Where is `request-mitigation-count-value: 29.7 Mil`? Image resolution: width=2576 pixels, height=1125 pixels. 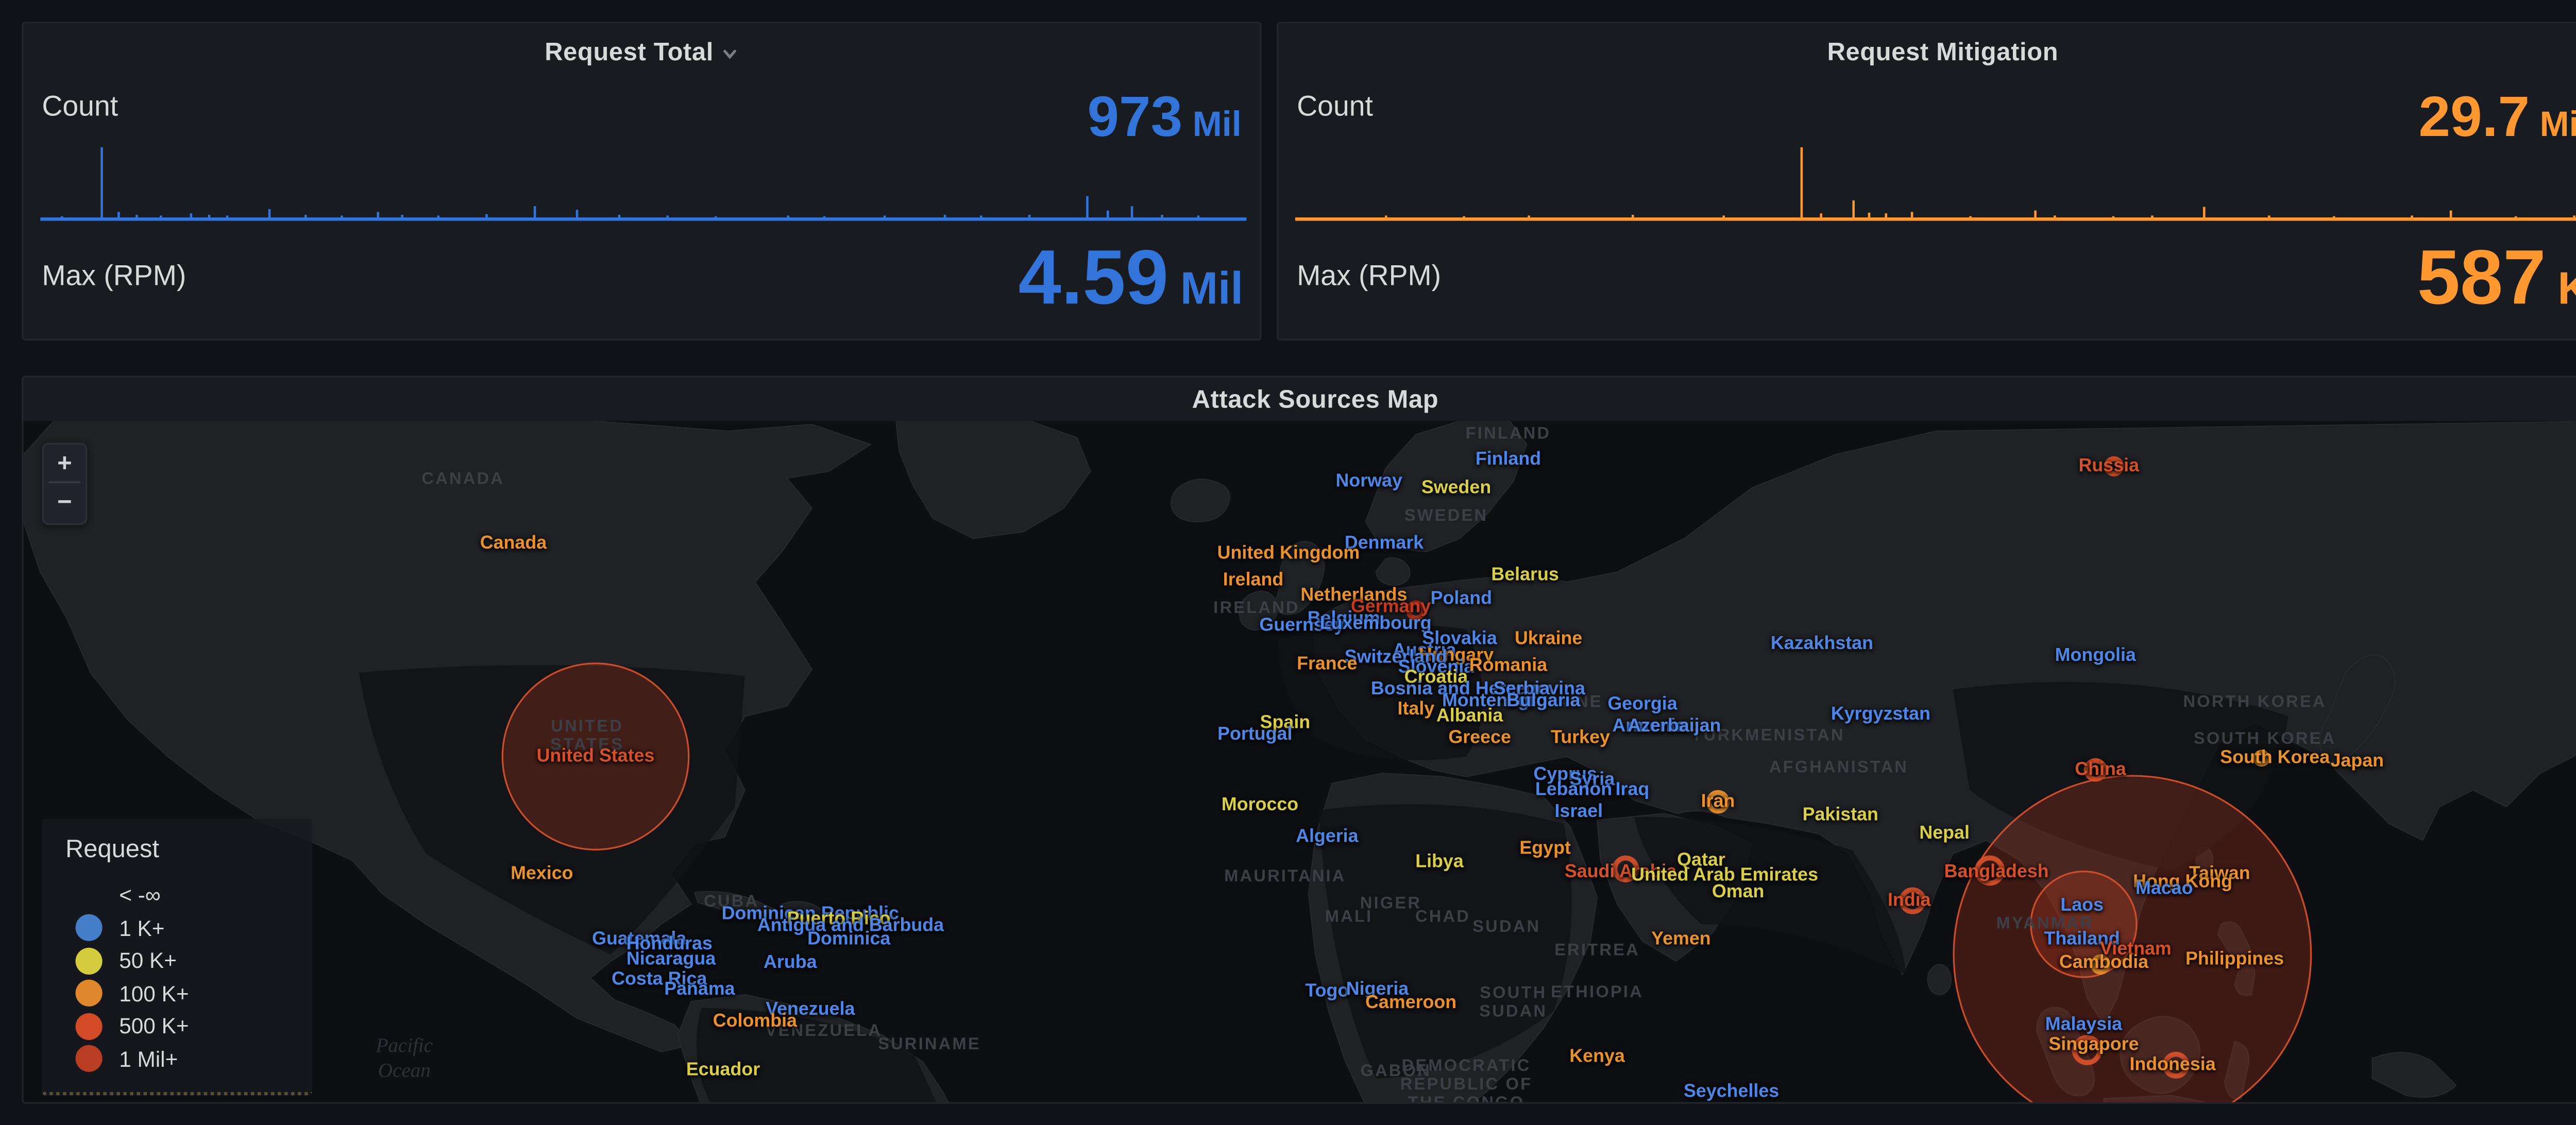
request-mitigation-count-value: 29.7 Mil is located at coordinates (2497, 117).